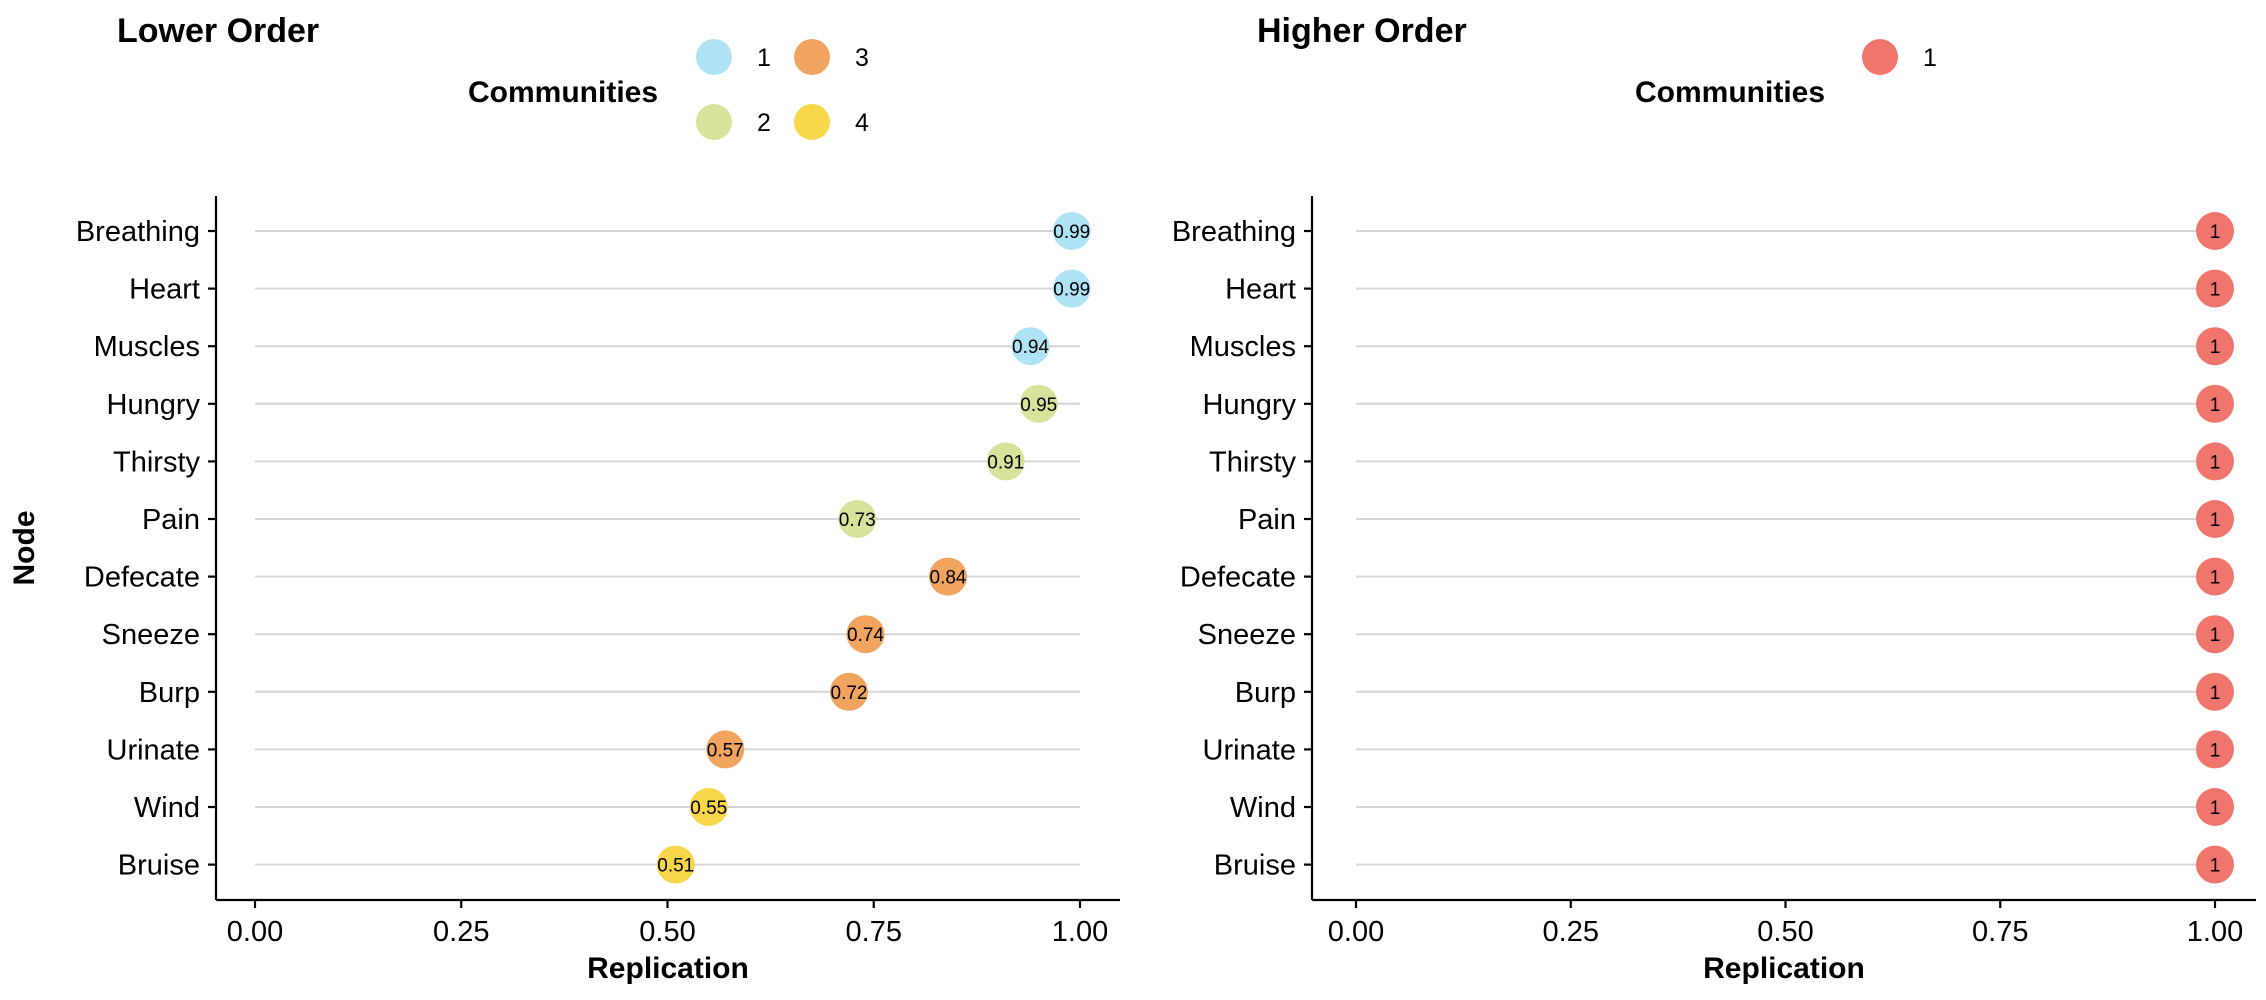  What do you see at coordinates (1362, 31) in the screenshot?
I see `chart-title: Higher Order` at bounding box center [1362, 31].